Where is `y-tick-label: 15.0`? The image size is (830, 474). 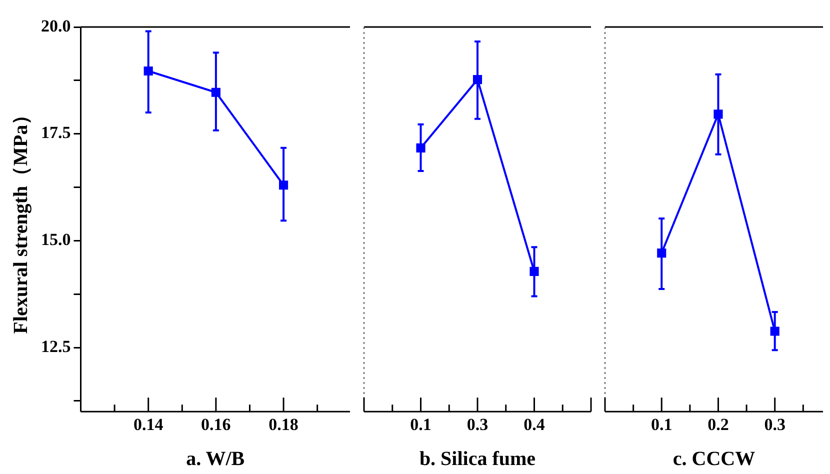 y-tick-label: 15.0 is located at coordinates (56, 240).